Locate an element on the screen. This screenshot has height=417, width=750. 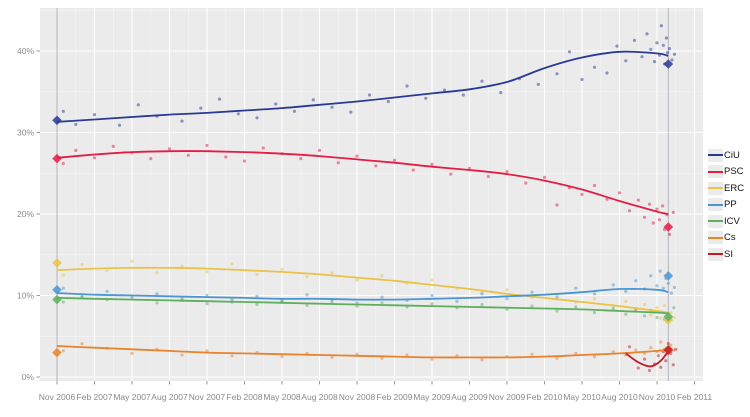
trend-line-psc is located at coordinates (362, 182).